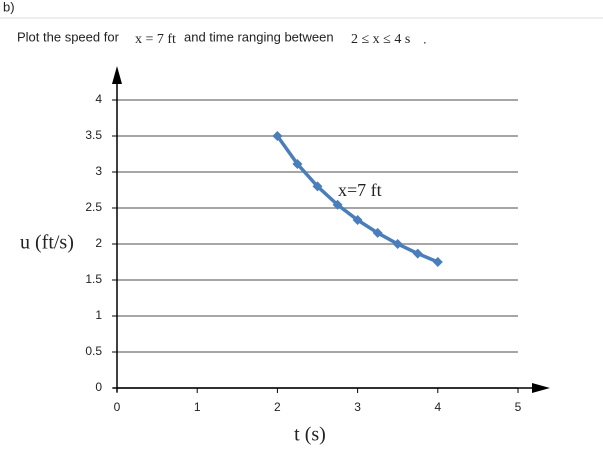 This screenshot has height=475, width=603. What do you see at coordinates (380, 39) in the screenshot?
I see `range: 2 ≤ x ≤ 4 s` at bounding box center [380, 39].